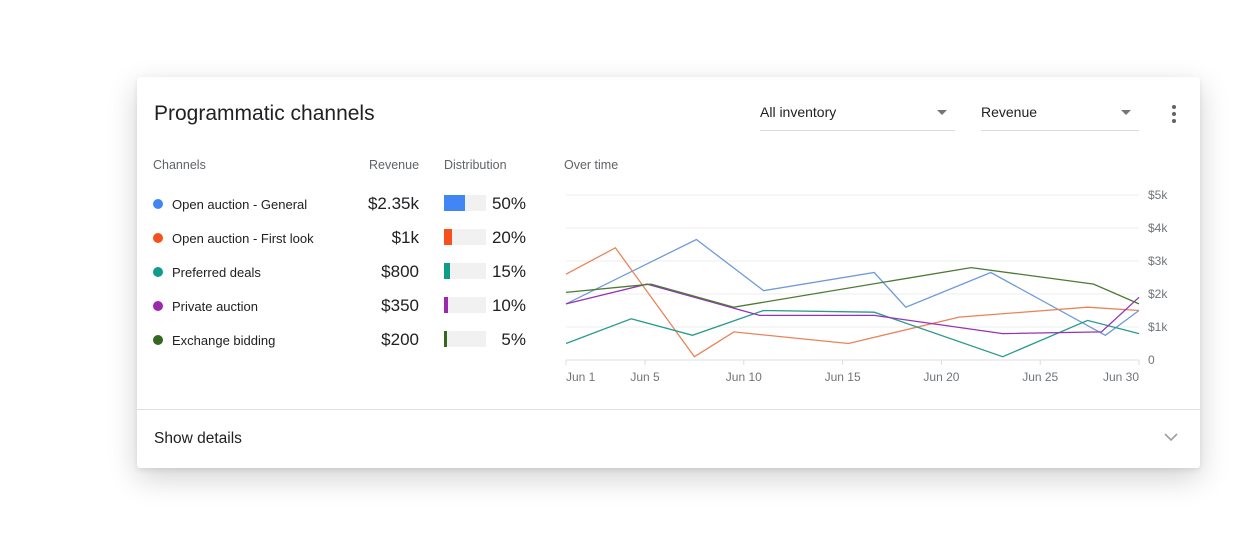  What do you see at coordinates (508, 271) in the screenshot?
I see `channel-percent: 15%` at bounding box center [508, 271].